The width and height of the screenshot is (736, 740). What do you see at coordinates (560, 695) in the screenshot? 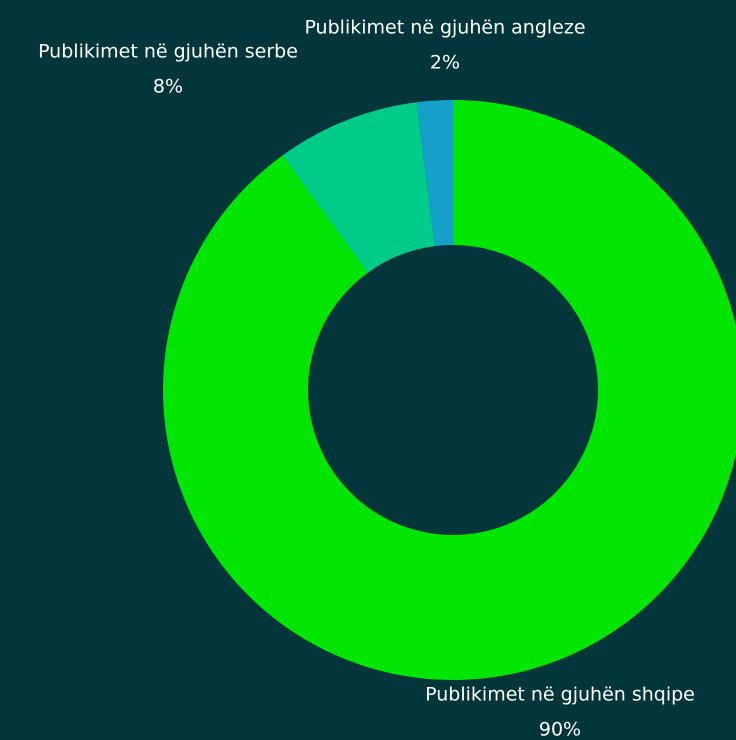
I see `slice-label: Publikimet në gjuhën shqipe` at bounding box center [560, 695].